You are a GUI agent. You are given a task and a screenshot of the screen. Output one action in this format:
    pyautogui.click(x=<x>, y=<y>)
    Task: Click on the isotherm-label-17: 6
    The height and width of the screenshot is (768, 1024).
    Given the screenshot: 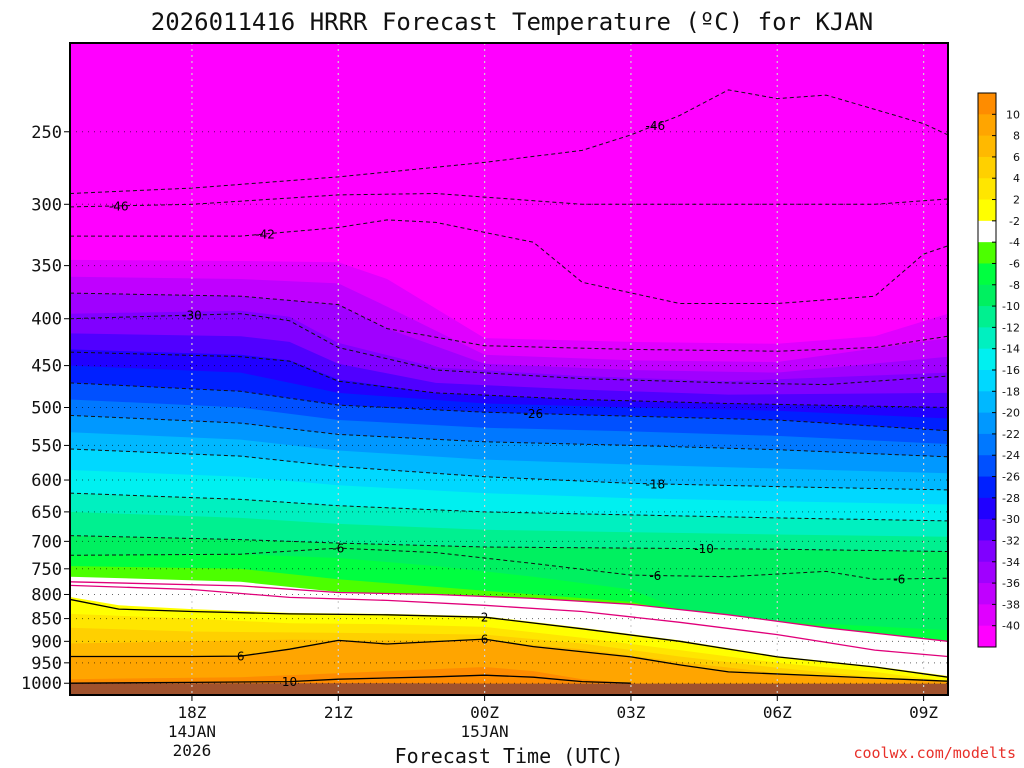 What is the action you would take?
    pyautogui.click(x=485, y=640)
    